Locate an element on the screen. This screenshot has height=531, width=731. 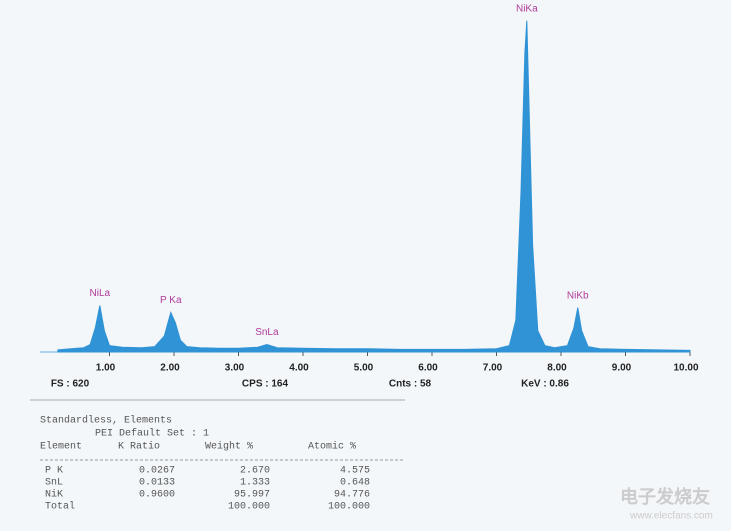
stat: FS : 620 is located at coordinates (70, 384).